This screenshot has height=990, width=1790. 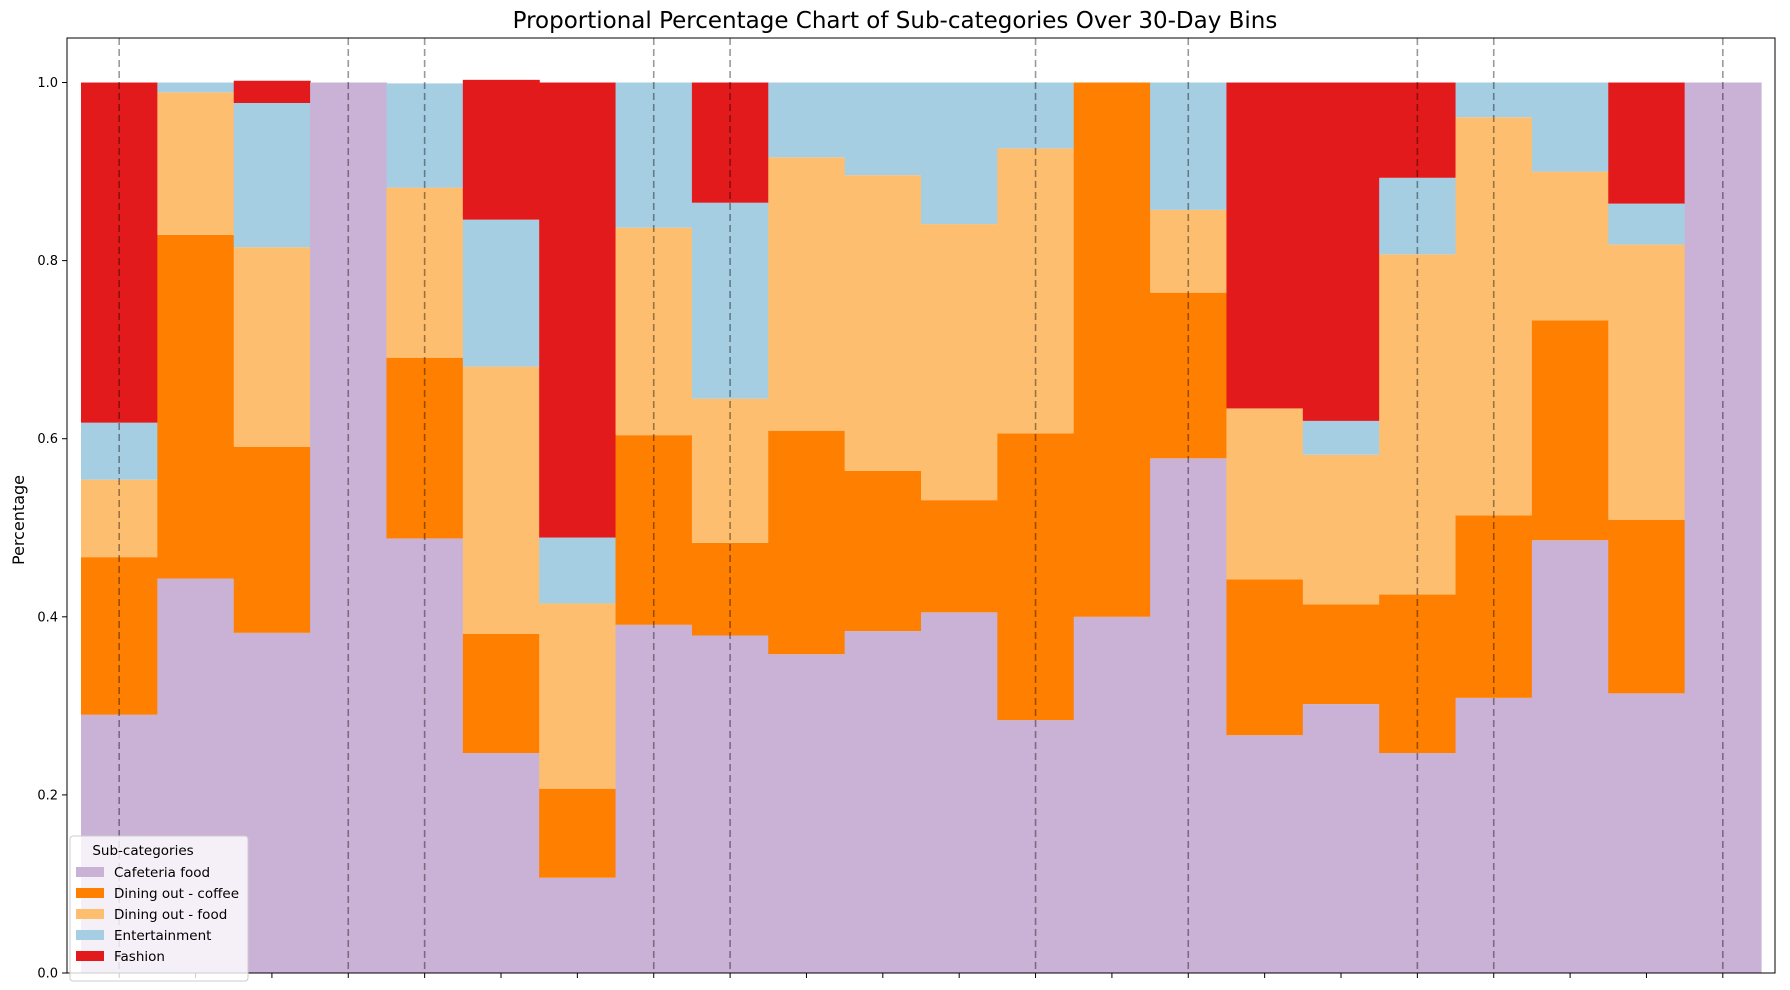 What do you see at coordinates (139, 957) in the screenshot?
I see `legend-label: Fashion` at bounding box center [139, 957].